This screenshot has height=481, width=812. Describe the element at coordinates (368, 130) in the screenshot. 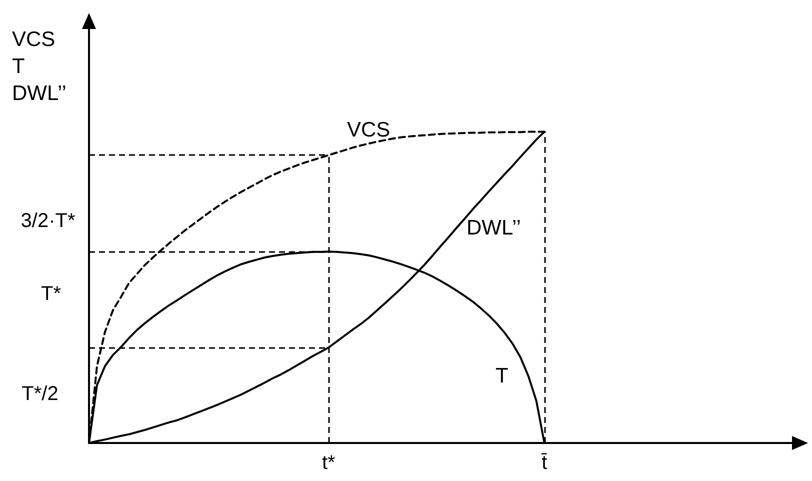

I see `series-label: VCS` at that location.